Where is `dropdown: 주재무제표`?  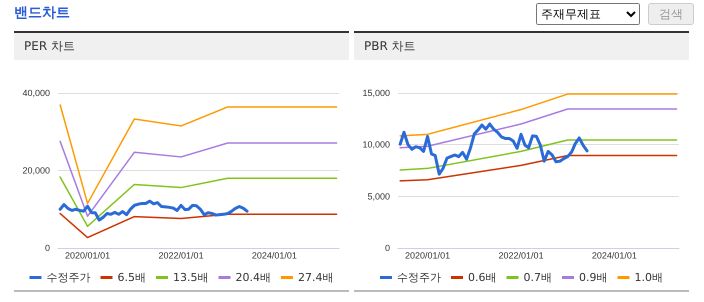 dropdown: 주재무제표 is located at coordinates (588, 14).